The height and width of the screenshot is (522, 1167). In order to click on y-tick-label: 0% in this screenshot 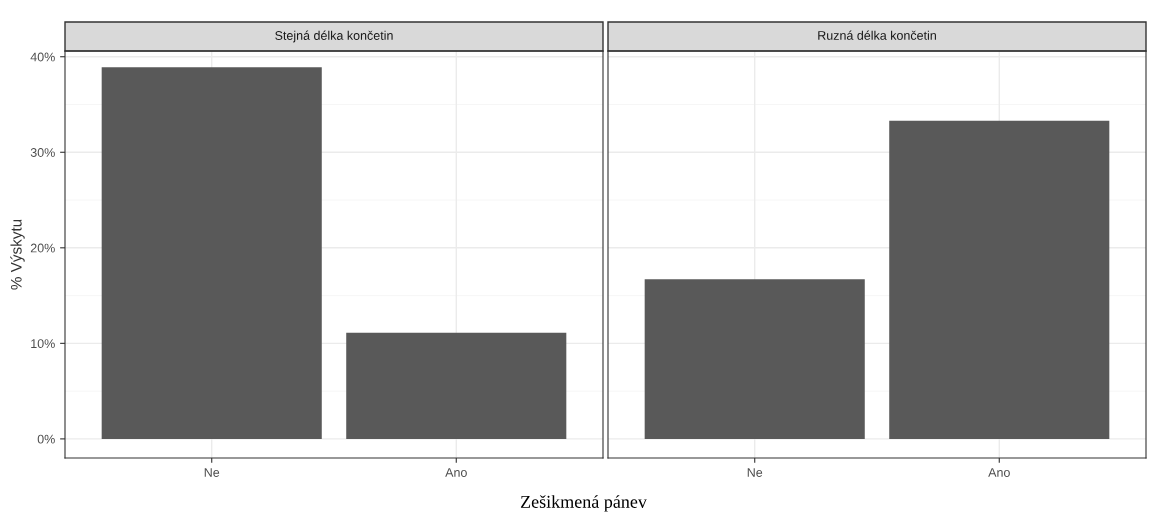, I will do `click(46, 439)`.